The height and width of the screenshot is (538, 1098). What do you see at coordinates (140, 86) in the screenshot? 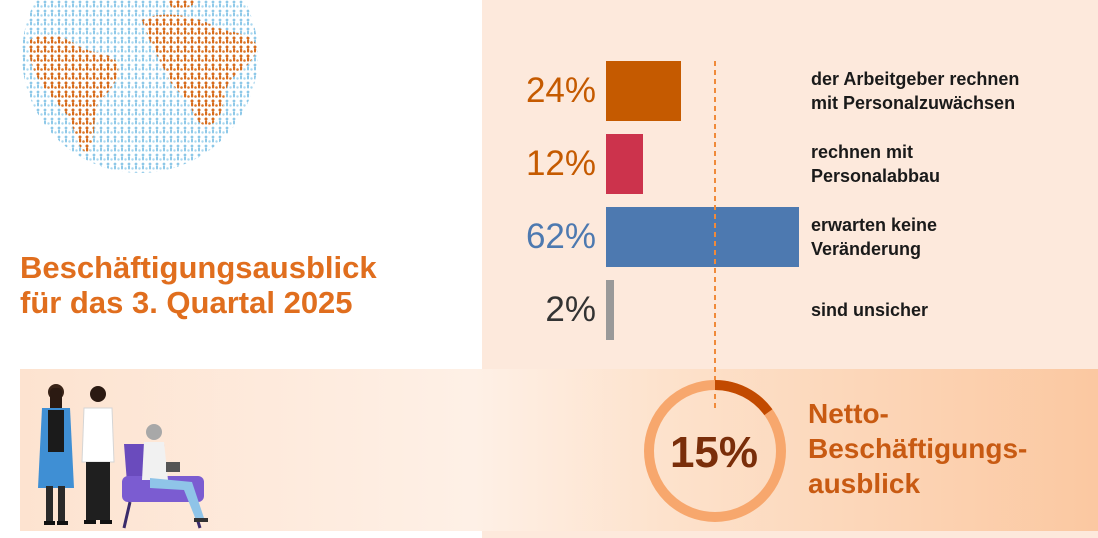
I see `globe-of-people-icon` at bounding box center [140, 86].